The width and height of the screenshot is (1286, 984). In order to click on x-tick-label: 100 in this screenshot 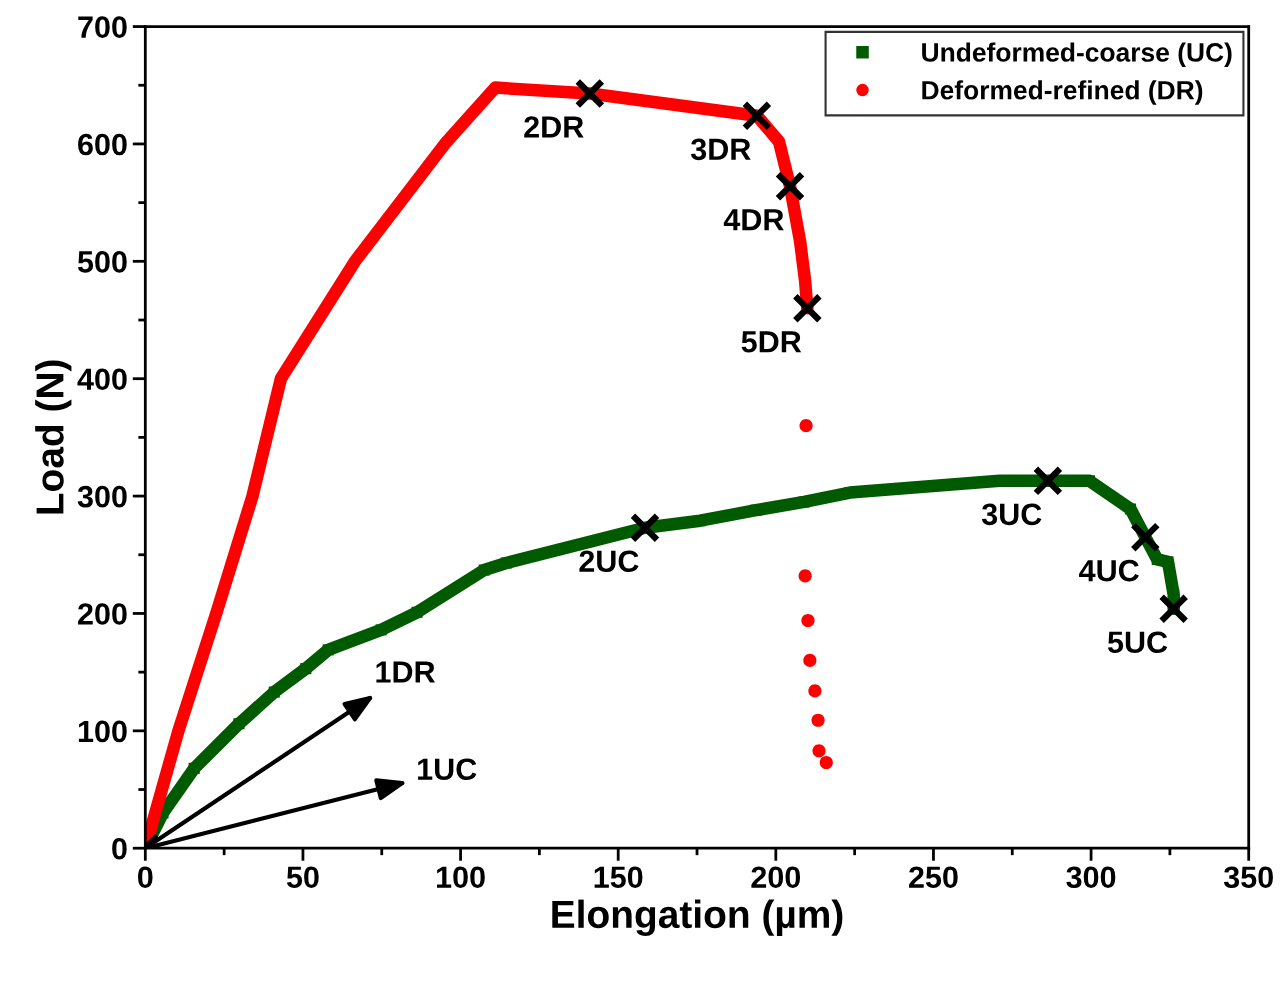, I will do `click(461, 877)`.